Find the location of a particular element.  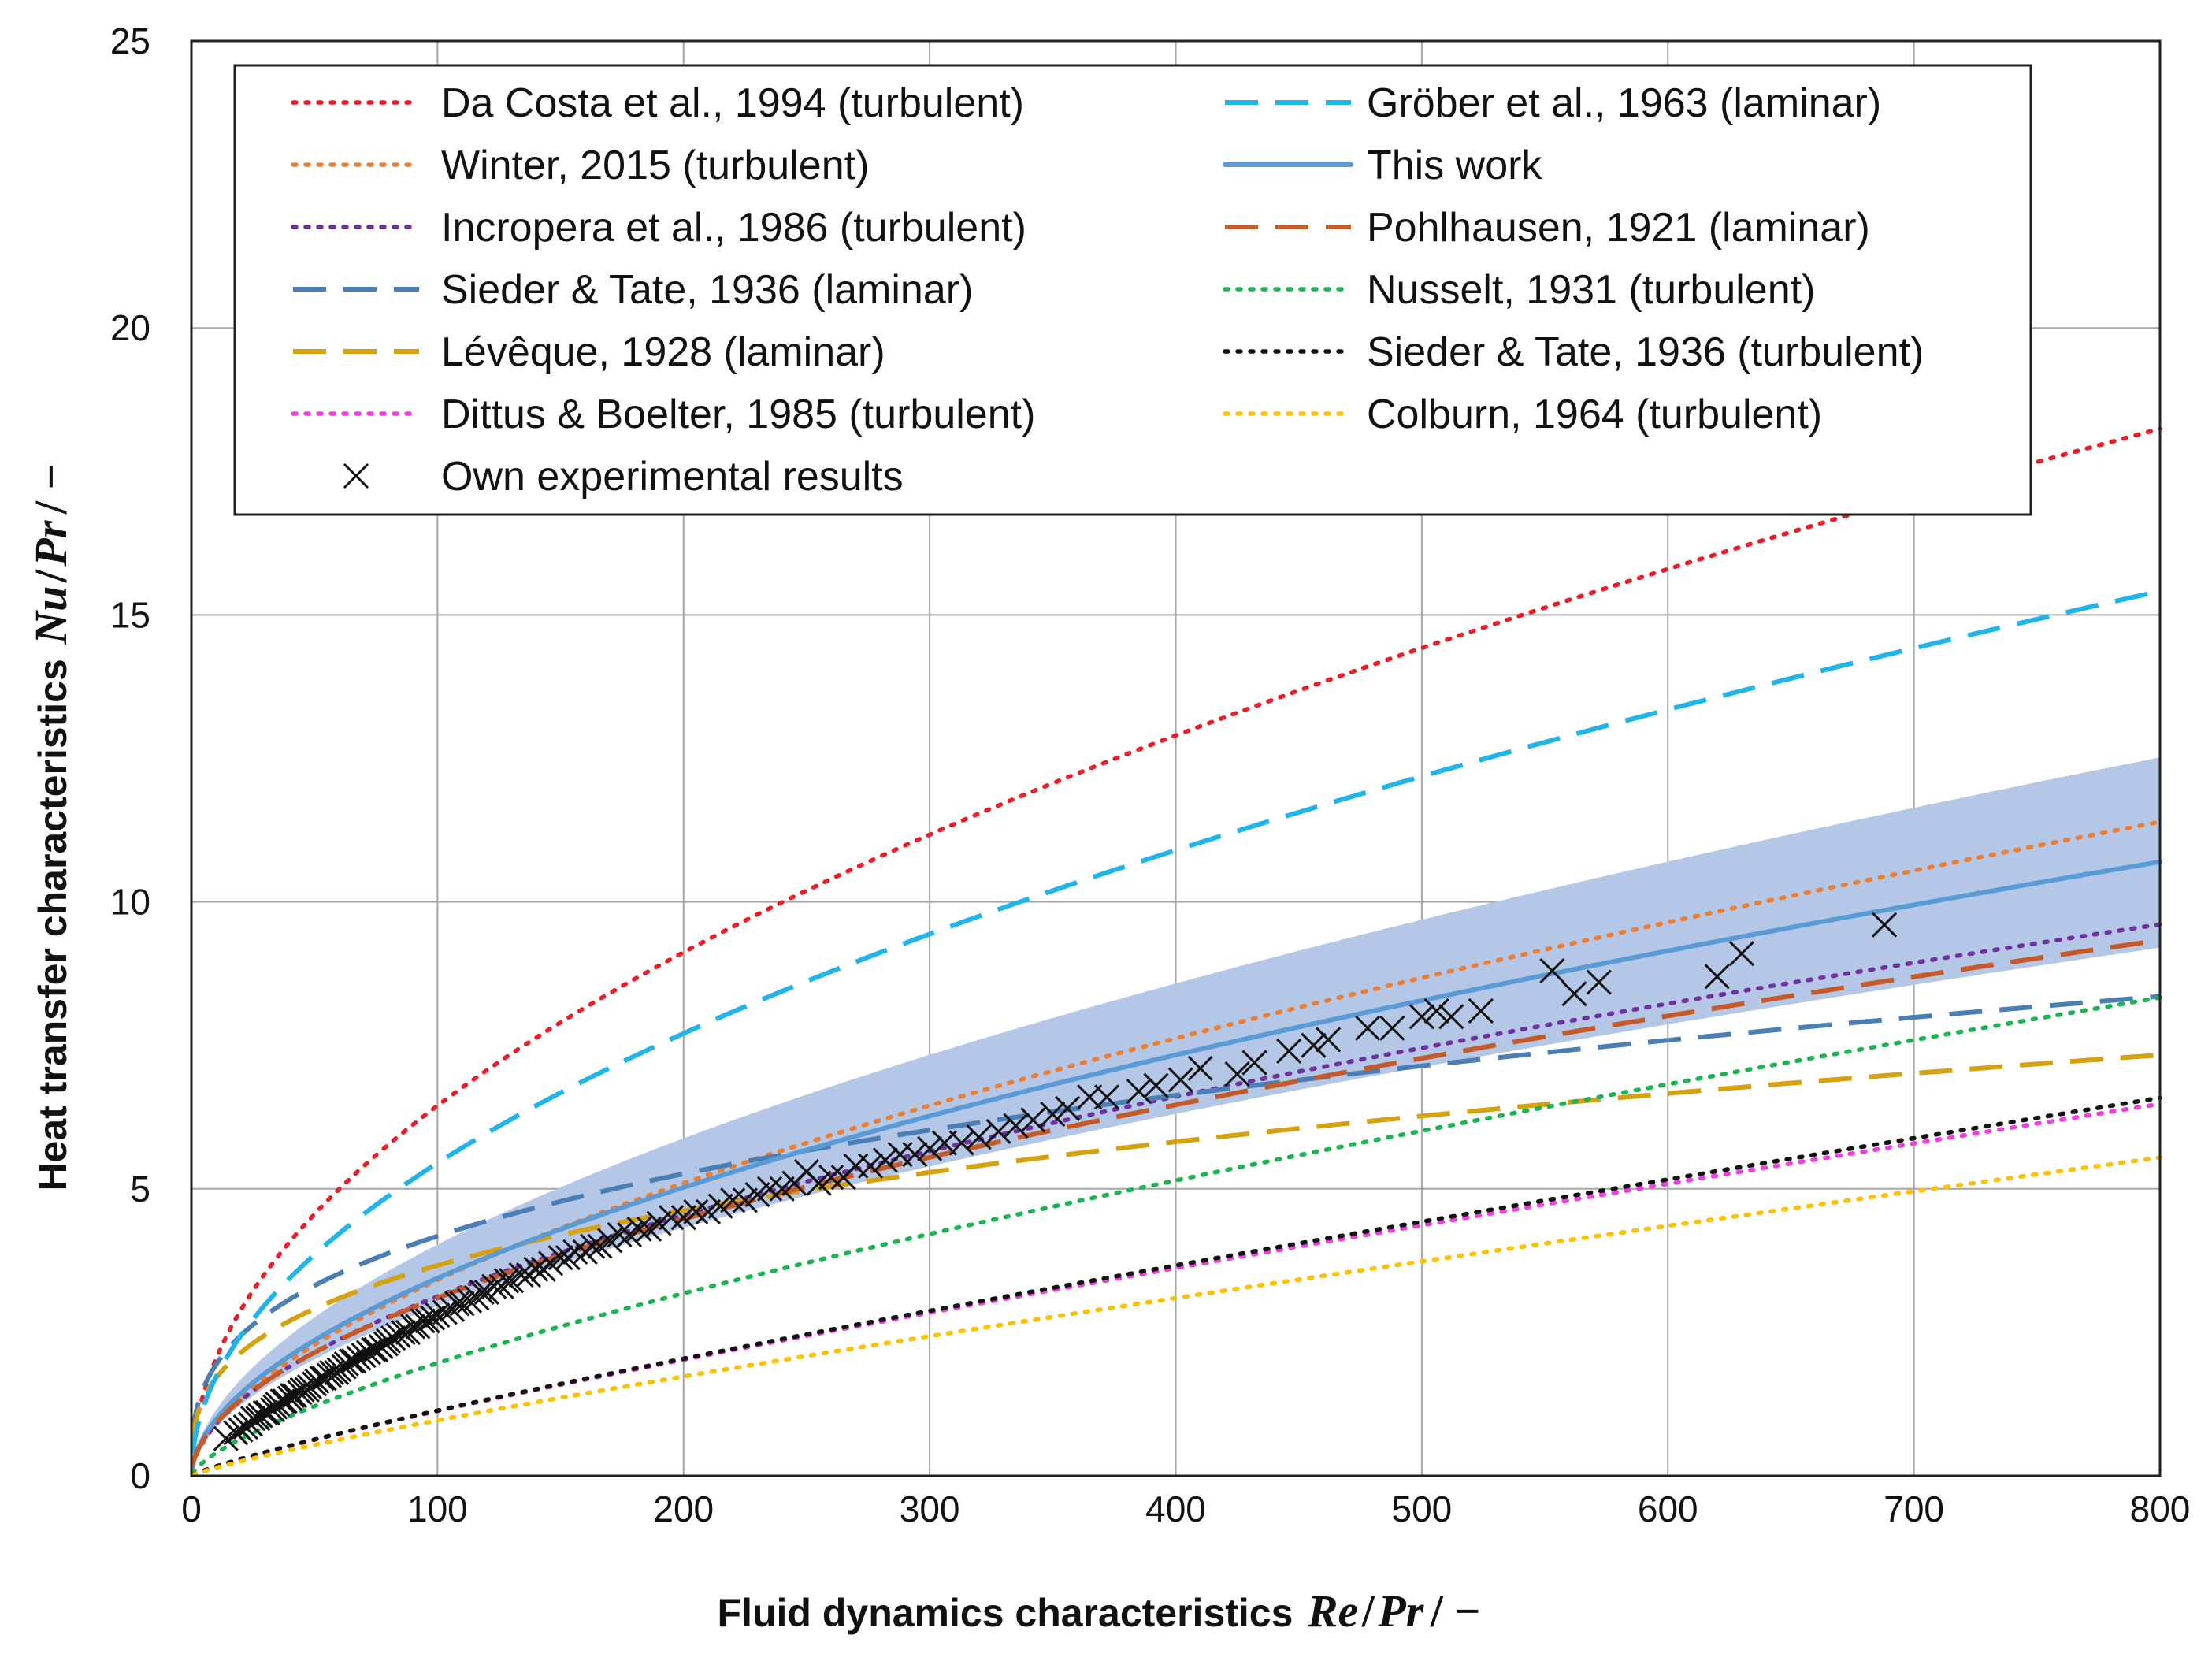

x-tick-label: 500 is located at coordinates (1422, 1508).